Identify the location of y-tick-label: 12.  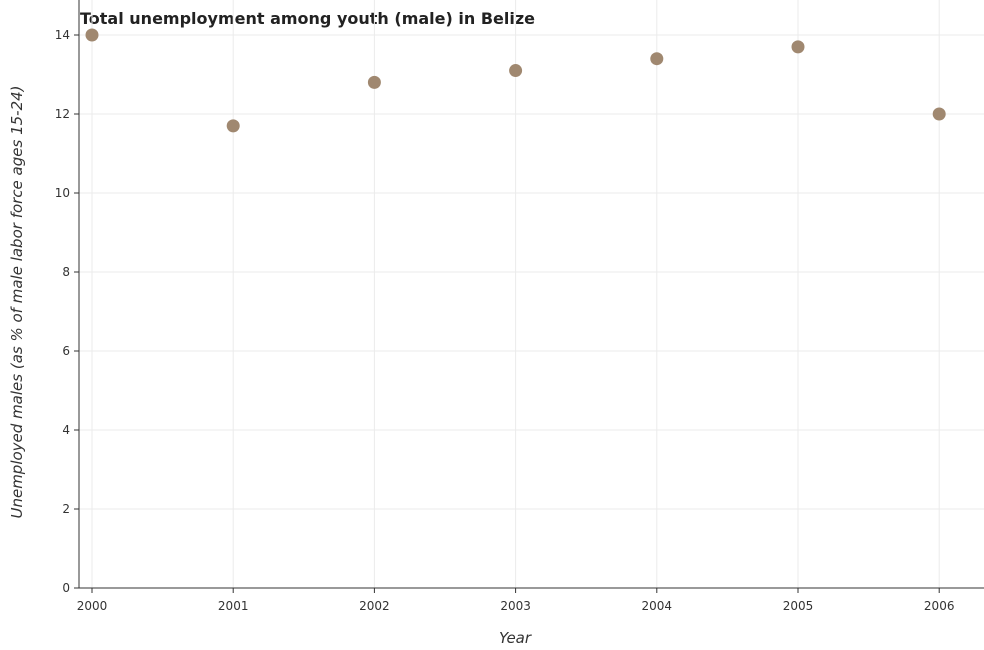
(62, 114).